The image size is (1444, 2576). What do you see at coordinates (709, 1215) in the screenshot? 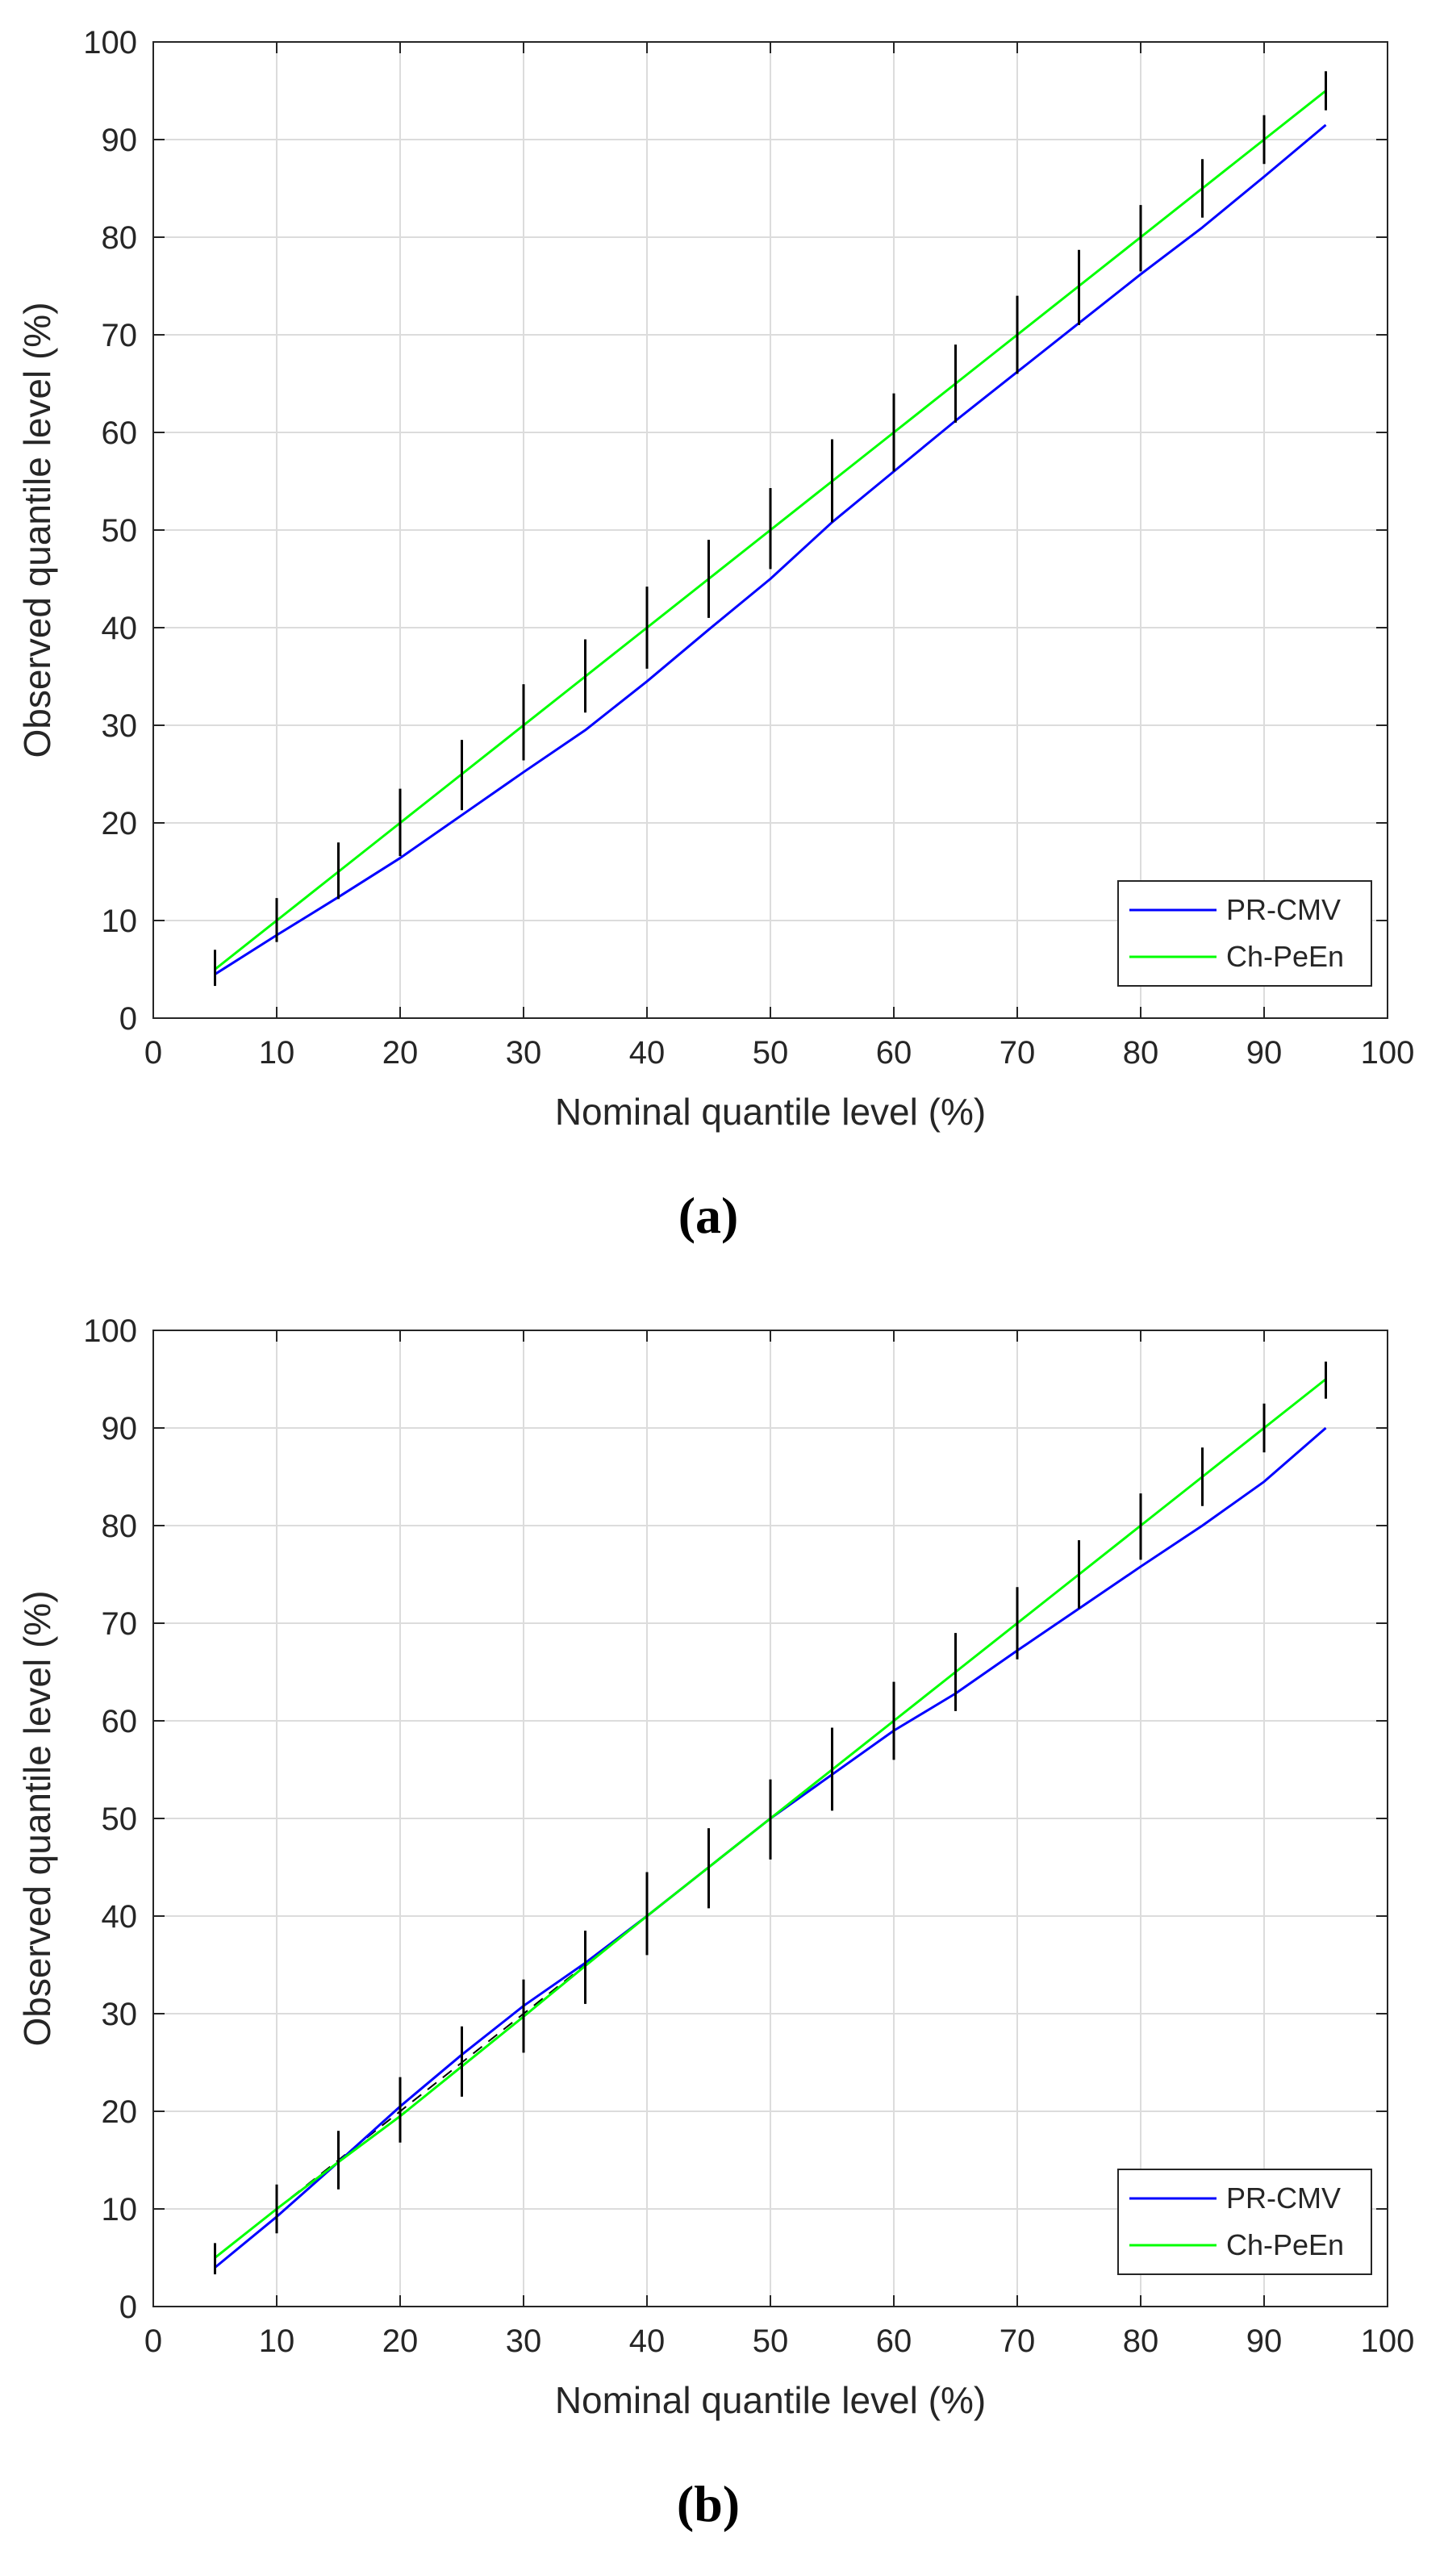
I see `chart-caption: (a)` at bounding box center [709, 1215].